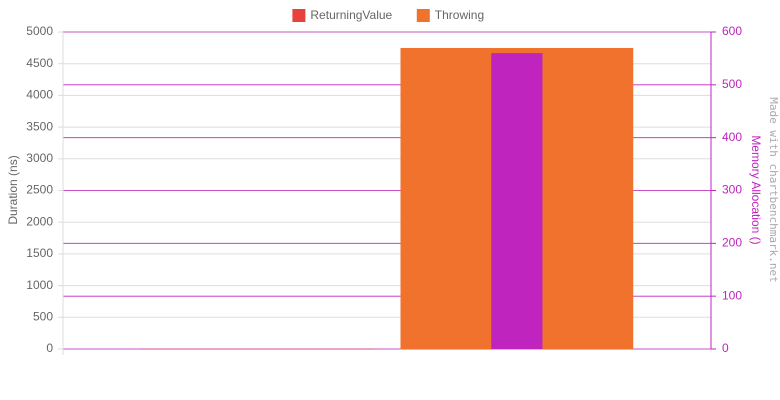  What do you see at coordinates (459, 15) in the screenshot?
I see `legend-label: Throwing` at bounding box center [459, 15].